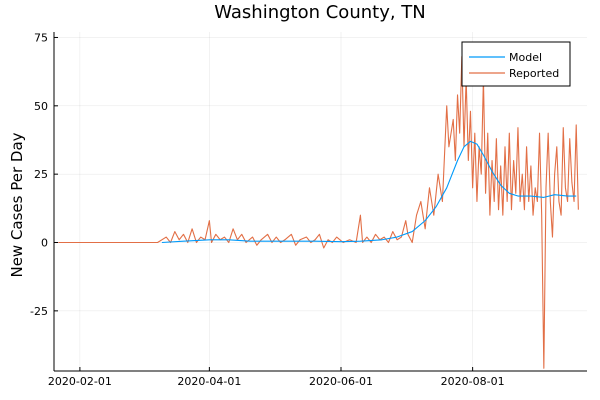 Image resolution: width=600 pixels, height=400 pixels. What do you see at coordinates (80, 381) in the screenshot?
I see `x-tick-label: 2020-02-01` at bounding box center [80, 381].